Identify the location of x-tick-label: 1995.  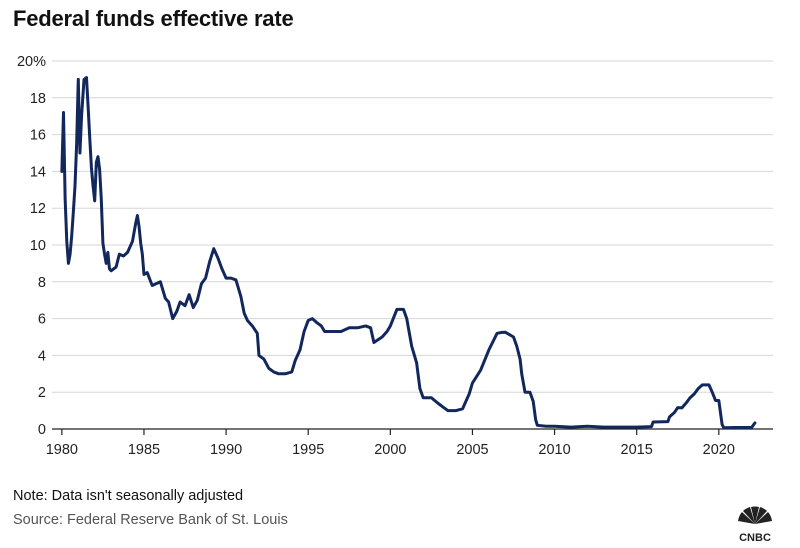
(308, 450).